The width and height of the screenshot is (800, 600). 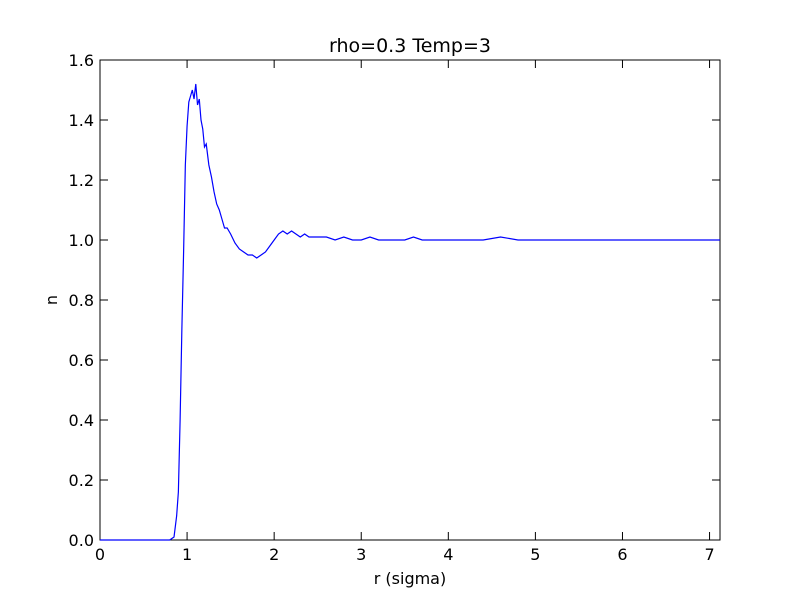 I want to click on y-tick-label: 1.6, so click(x=81, y=60).